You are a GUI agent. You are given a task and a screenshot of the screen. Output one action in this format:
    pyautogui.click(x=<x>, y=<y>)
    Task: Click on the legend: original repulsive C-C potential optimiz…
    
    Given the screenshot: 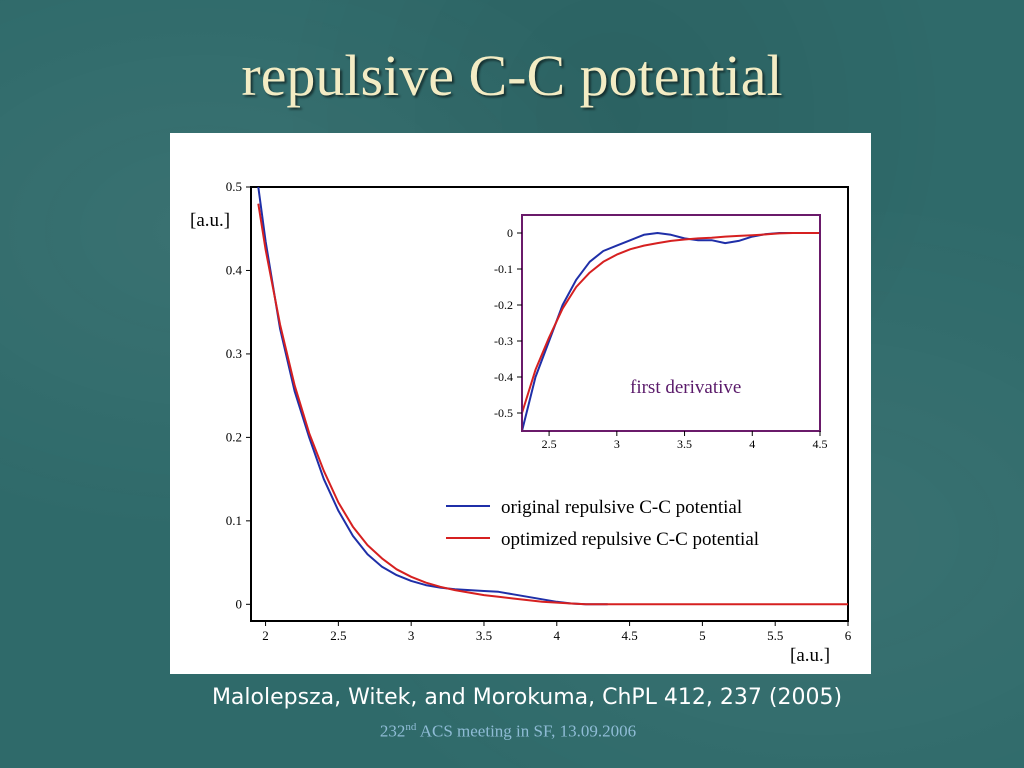 What is the action you would take?
    pyautogui.click(x=602, y=523)
    